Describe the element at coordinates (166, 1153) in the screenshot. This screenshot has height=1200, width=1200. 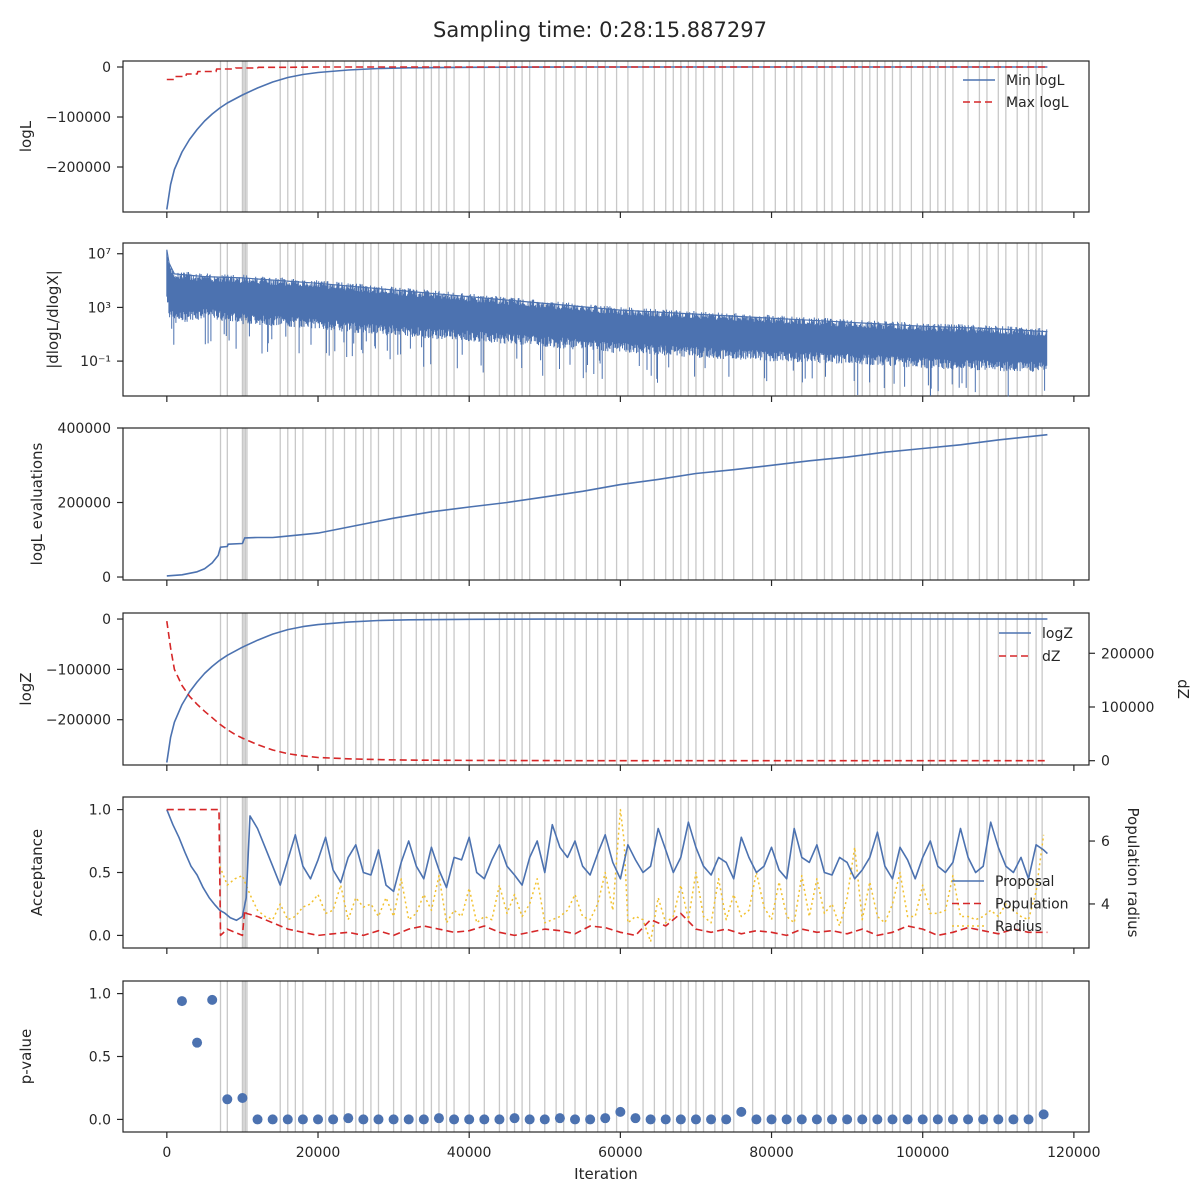
I see `x-tick-label: 0` at that location.